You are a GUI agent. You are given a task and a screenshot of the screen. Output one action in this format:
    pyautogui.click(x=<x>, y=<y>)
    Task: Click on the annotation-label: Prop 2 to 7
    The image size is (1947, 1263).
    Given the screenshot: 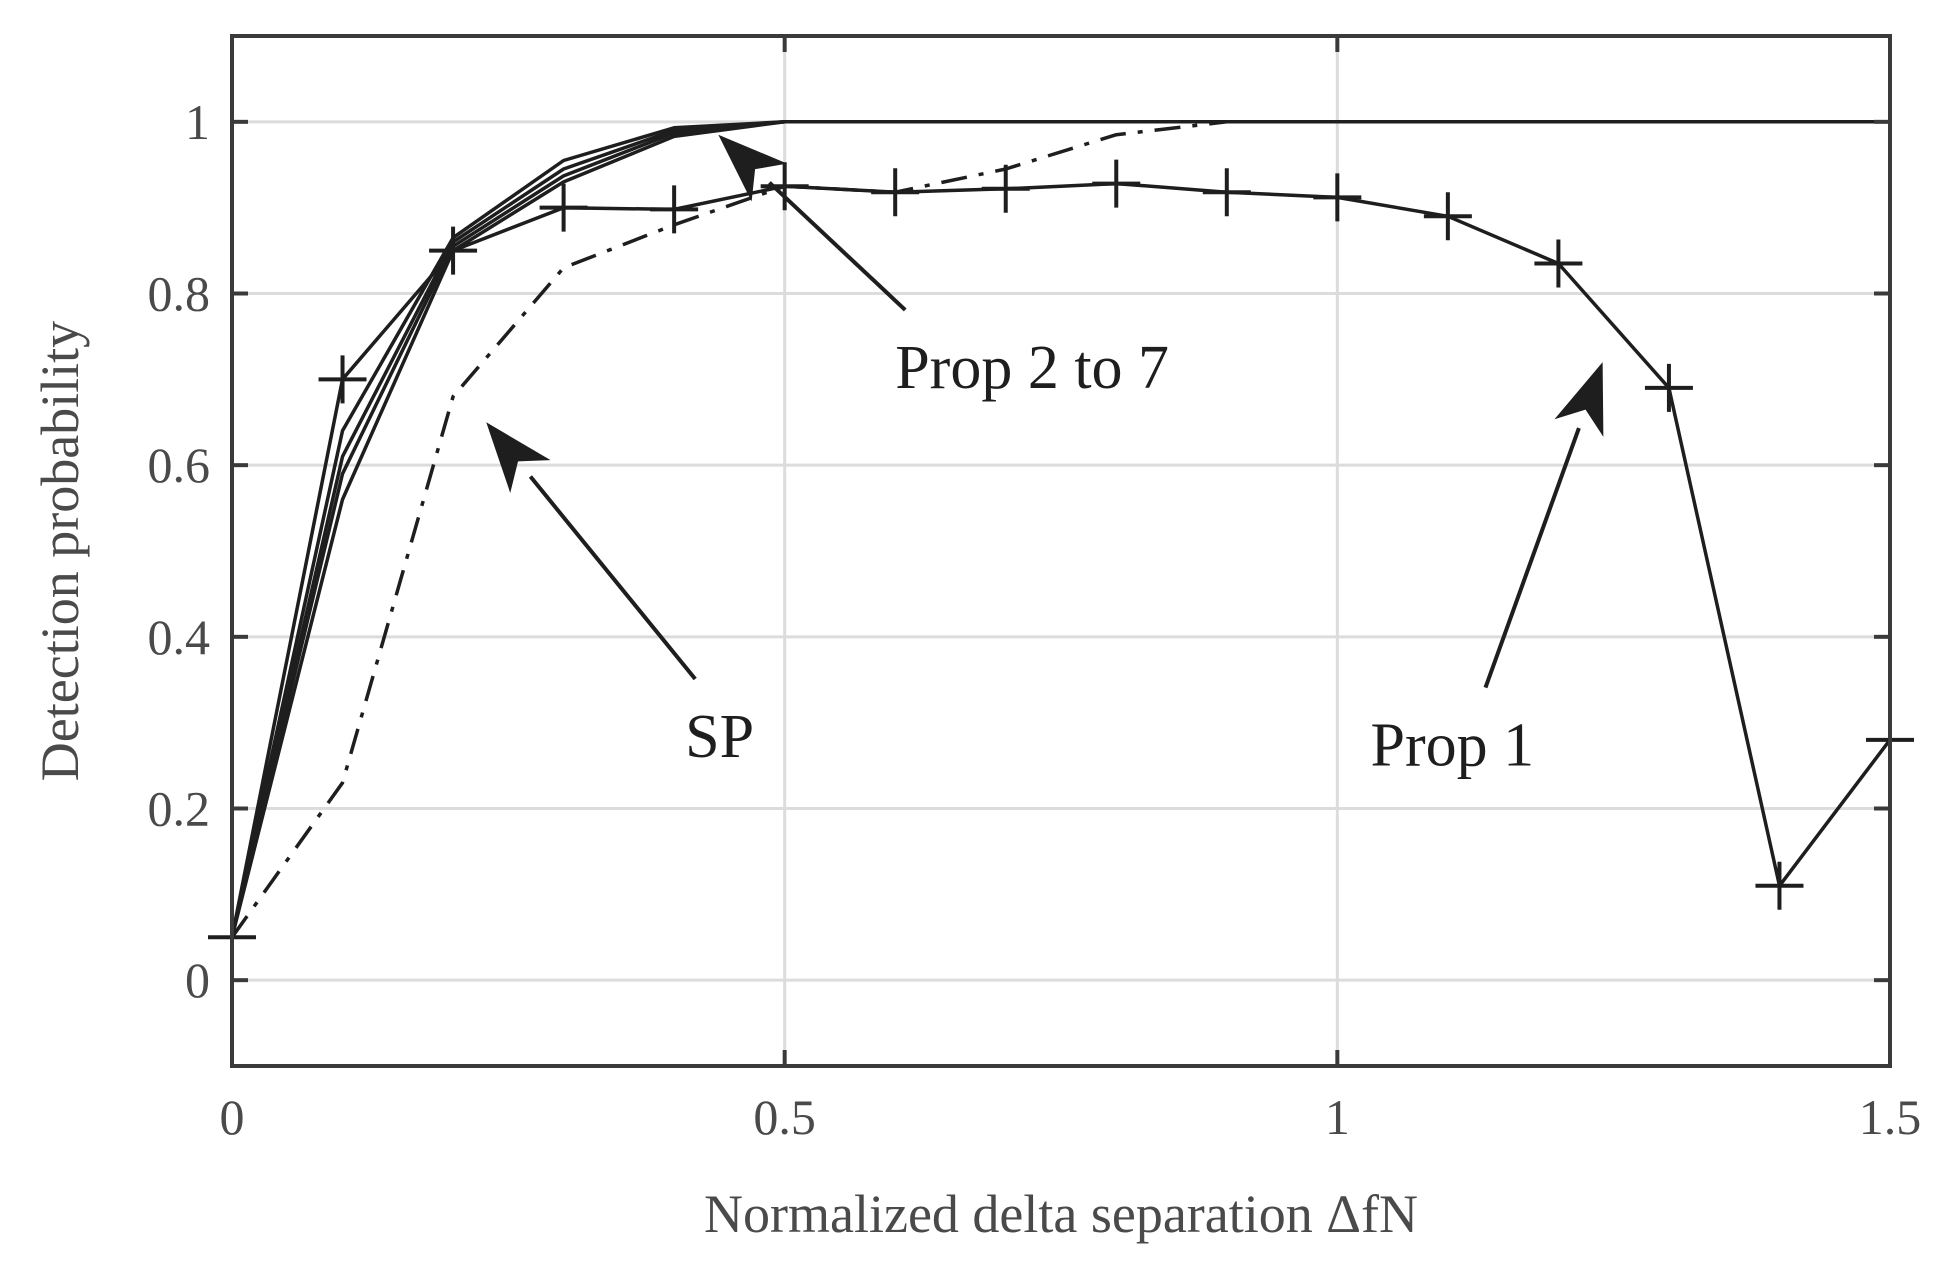 What is the action you would take?
    pyautogui.click(x=1032, y=368)
    